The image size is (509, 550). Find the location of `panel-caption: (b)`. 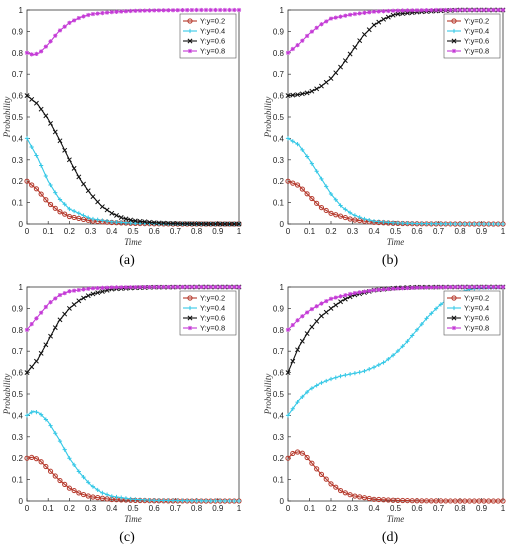

panel-caption: (b) is located at coordinates (390, 260).